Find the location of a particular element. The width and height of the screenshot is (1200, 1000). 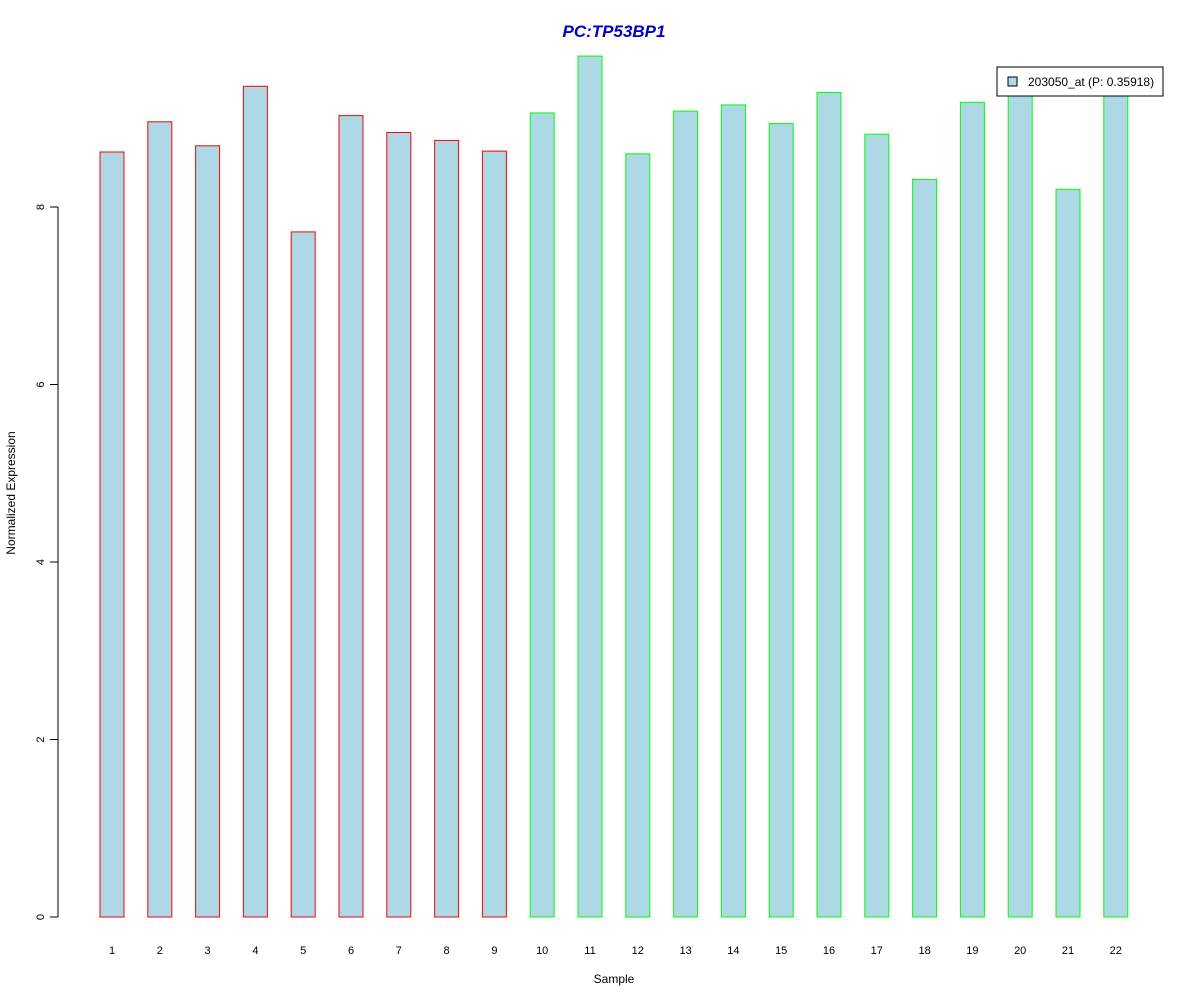

x-tick-label: 13 is located at coordinates (685, 951).